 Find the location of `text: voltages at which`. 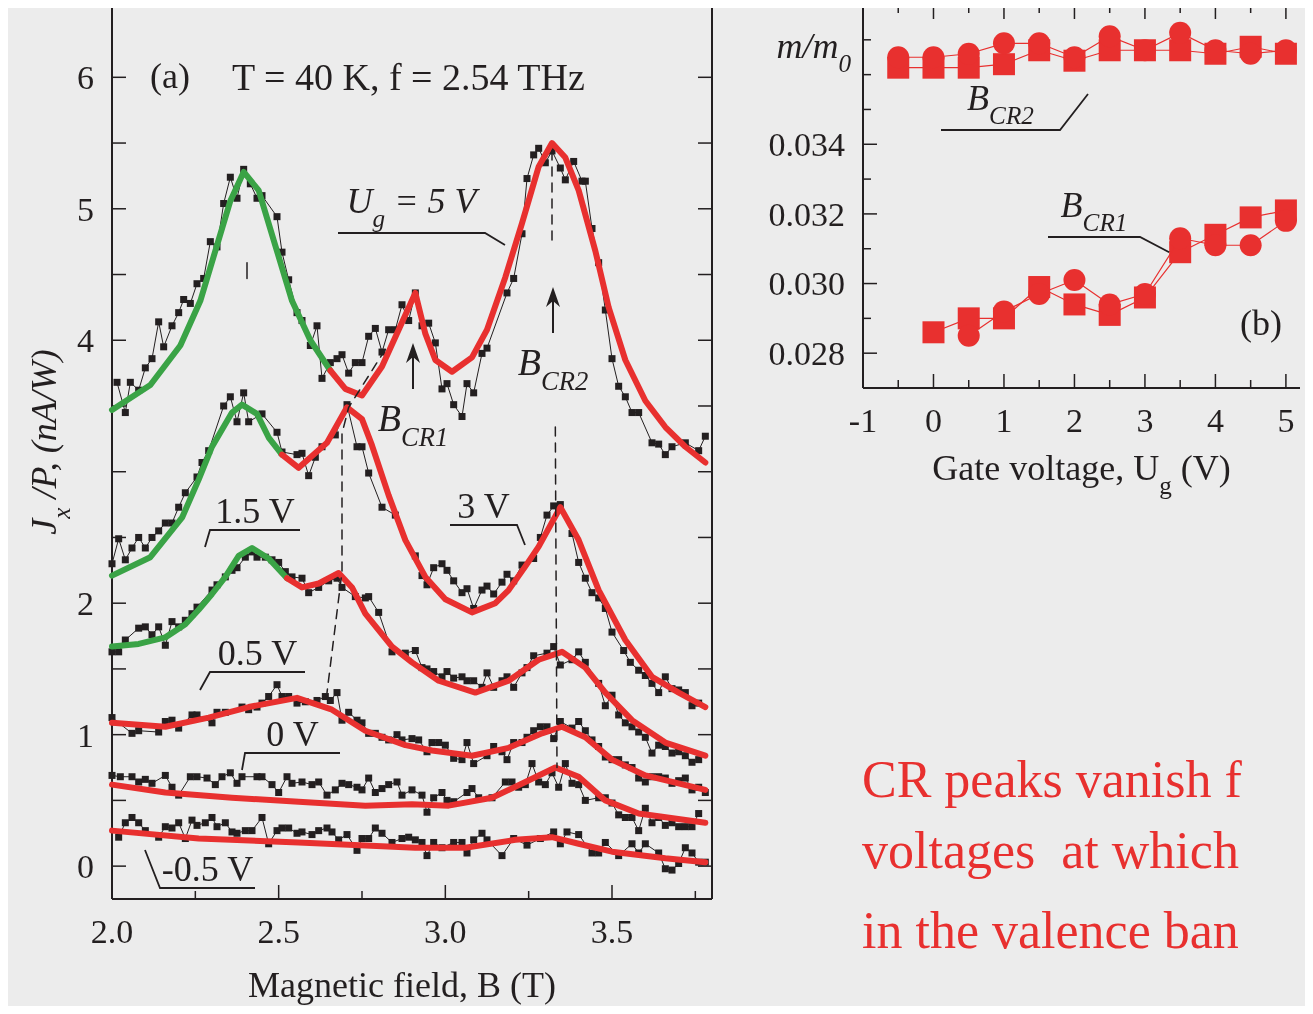

text: voltages at which is located at coordinates (1050, 850).